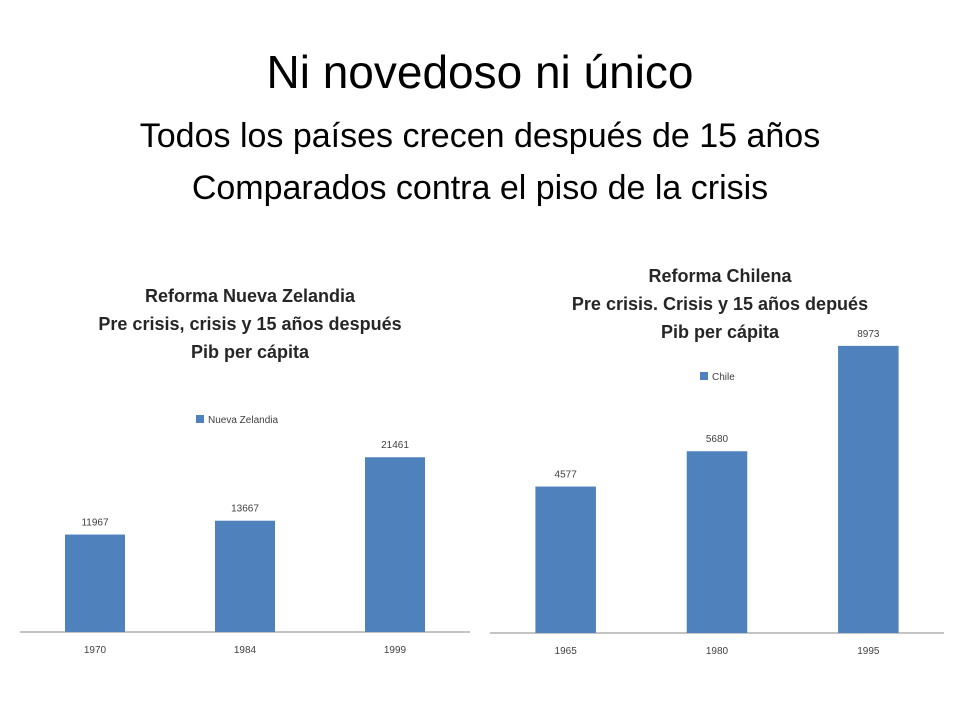 Image resolution: width=960 pixels, height=720 pixels. What do you see at coordinates (720, 276) in the screenshot?
I see `chart-title-line: Reforma Chilena` at bounding box center [720, 276].